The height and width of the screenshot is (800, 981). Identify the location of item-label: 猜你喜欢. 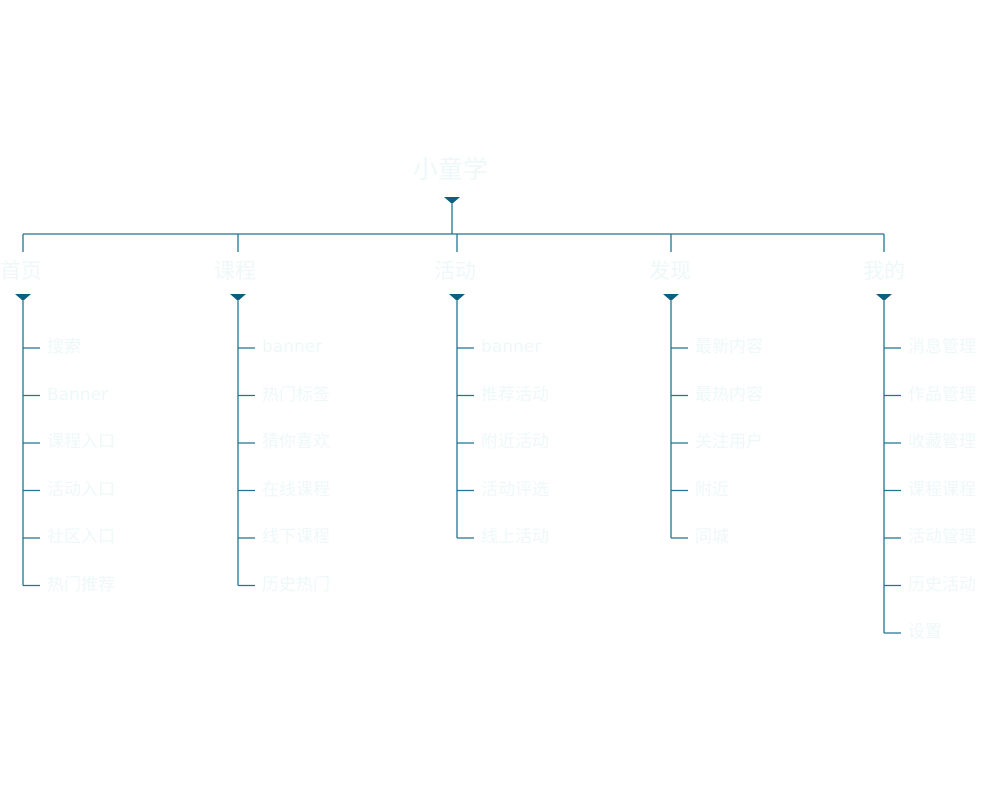
(296, 442).